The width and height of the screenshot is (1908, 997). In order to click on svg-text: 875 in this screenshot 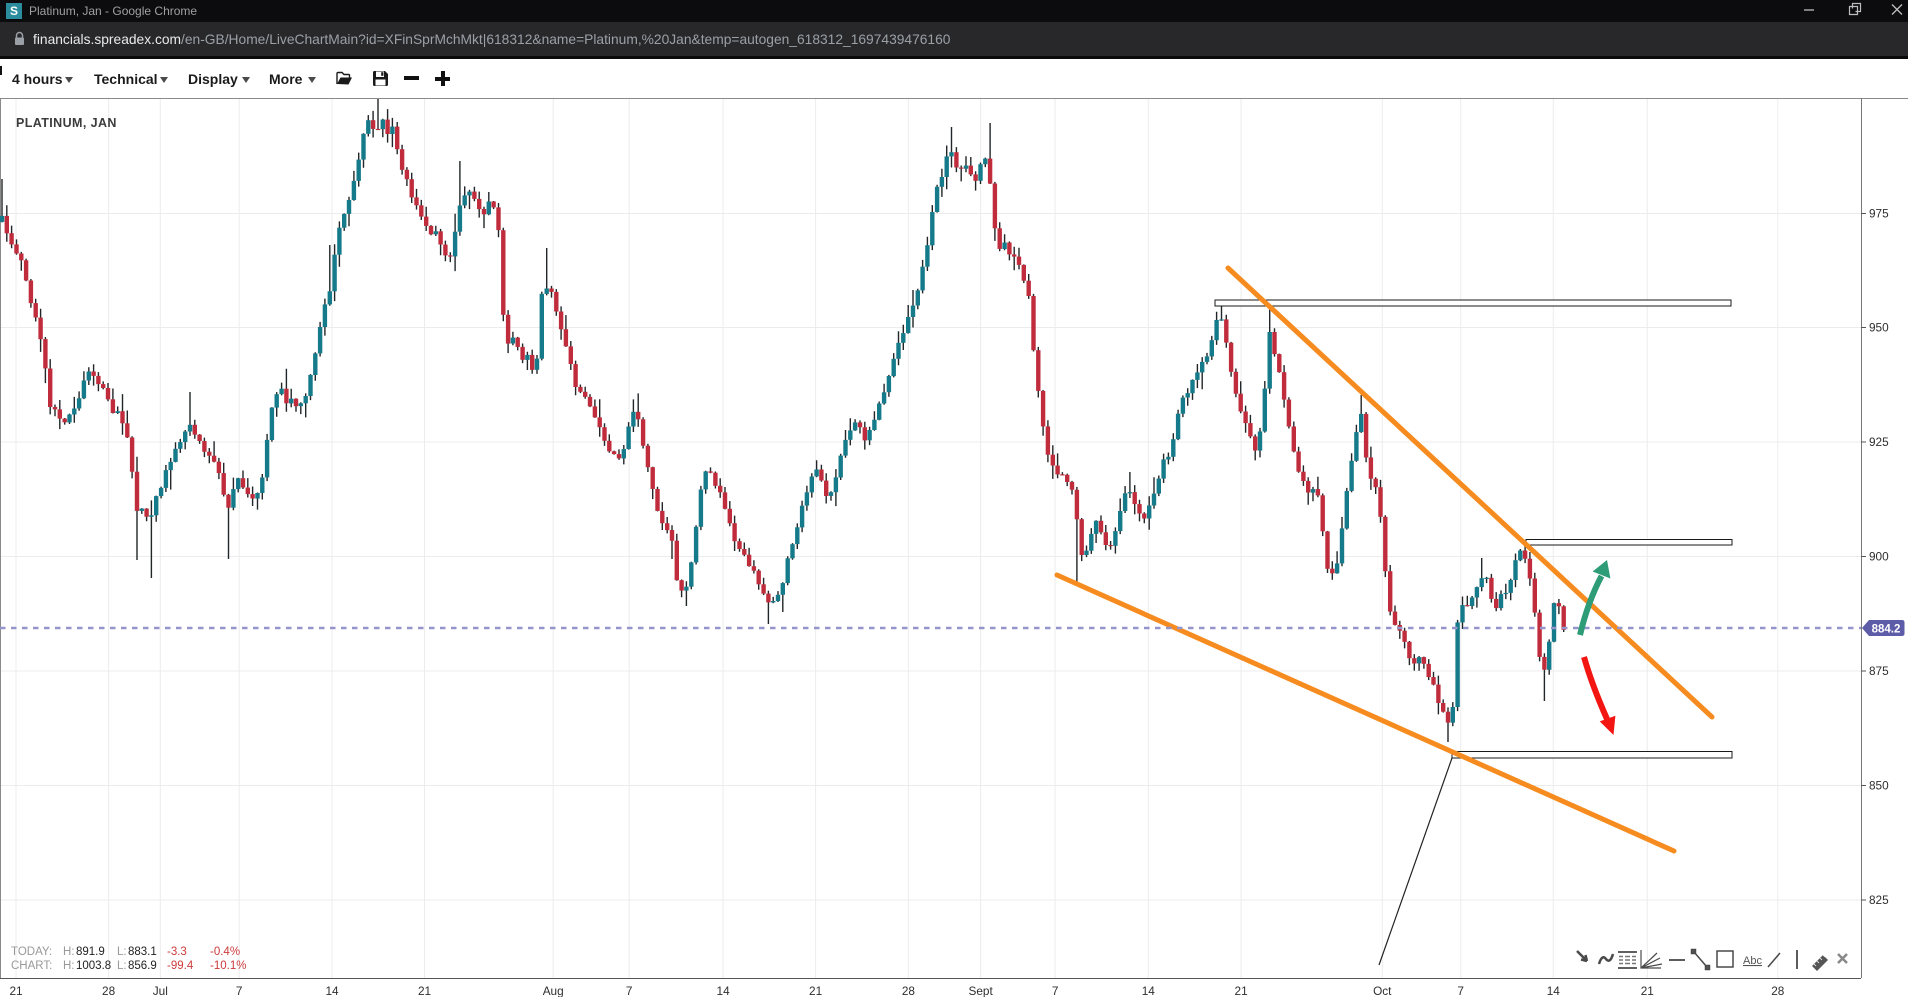, I will do `click(1879, 671)`.